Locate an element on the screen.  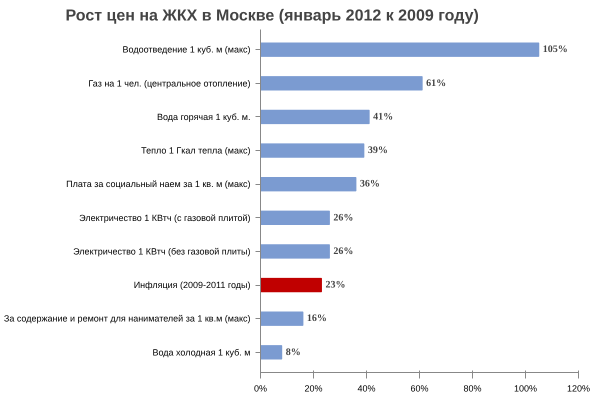
x-tick-label: 60% is located at coordinates (419, 389).